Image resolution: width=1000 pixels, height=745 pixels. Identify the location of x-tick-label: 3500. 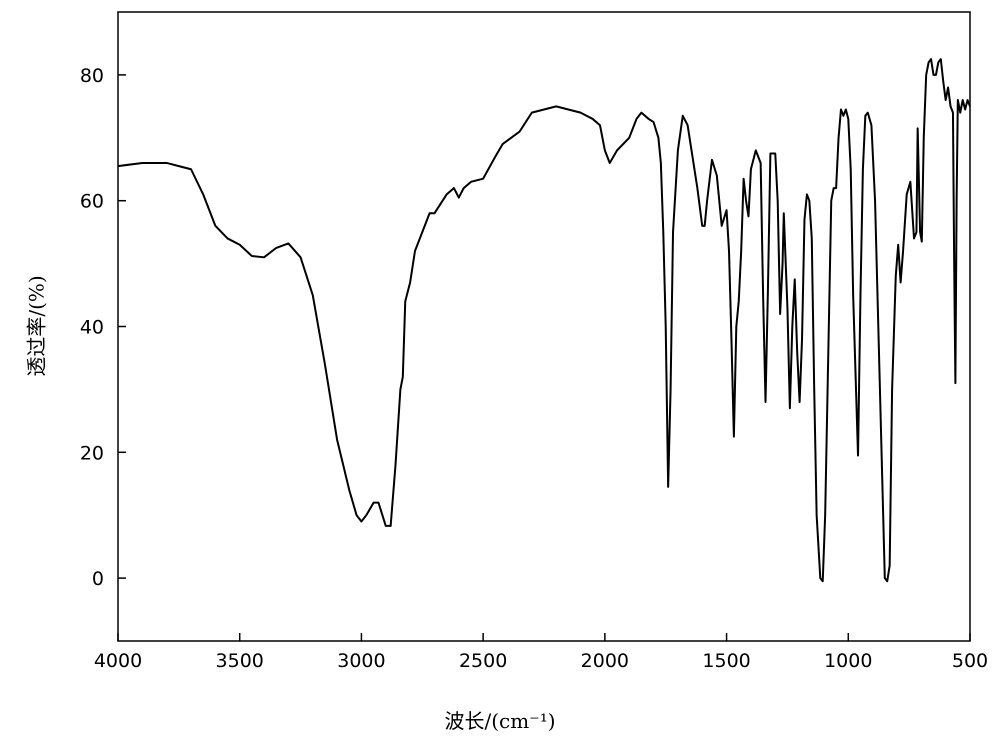
(240, 661).